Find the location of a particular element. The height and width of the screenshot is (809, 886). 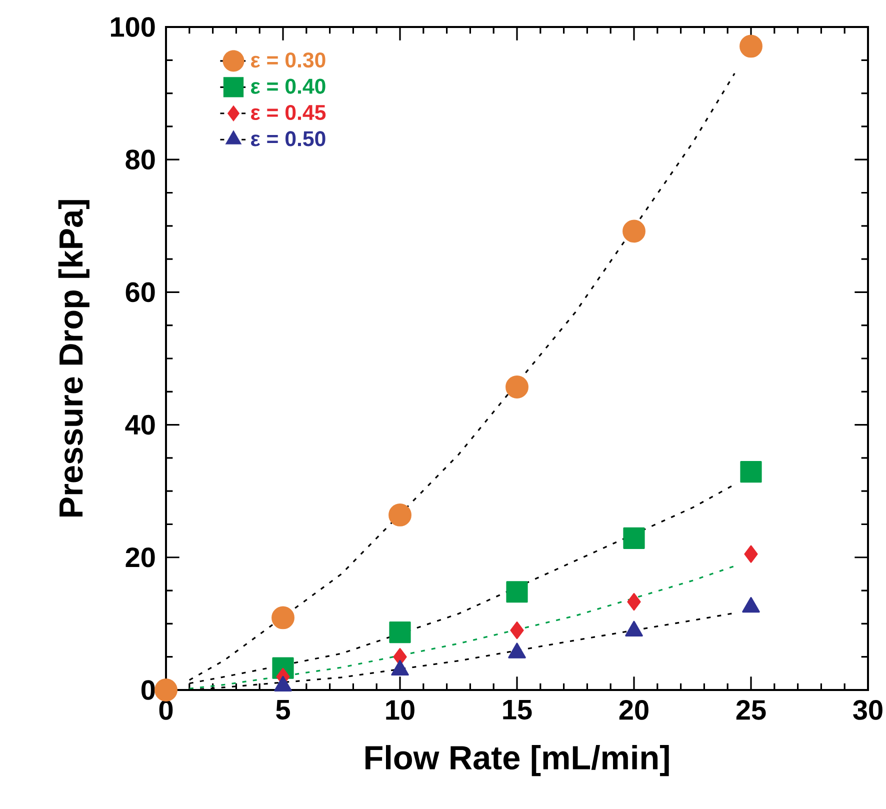

x-tick-label: 30 is located at coordinates (867, 710).